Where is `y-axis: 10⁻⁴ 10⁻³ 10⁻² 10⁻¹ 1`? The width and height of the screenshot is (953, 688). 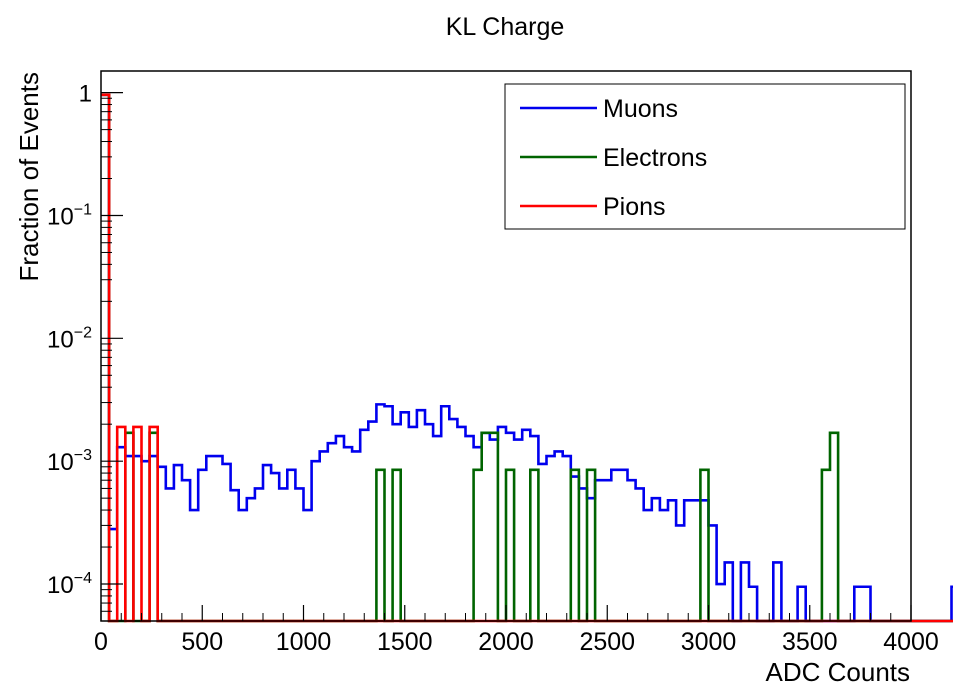 y-axis: 10⁻⁴ 10⁻³ 10⁻² 10⁻¹ 1 is located at coordinates (85, 351).